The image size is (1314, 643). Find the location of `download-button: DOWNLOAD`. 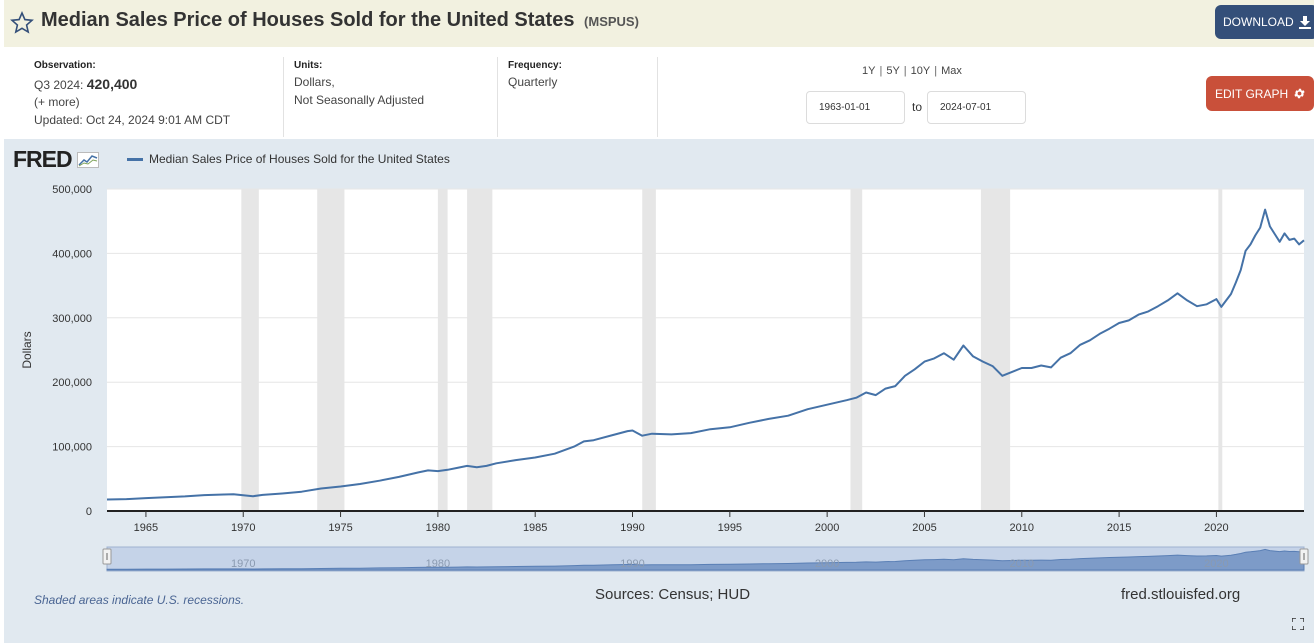

download-button: DOWNLOAD is located at coordinates (1264, 22).